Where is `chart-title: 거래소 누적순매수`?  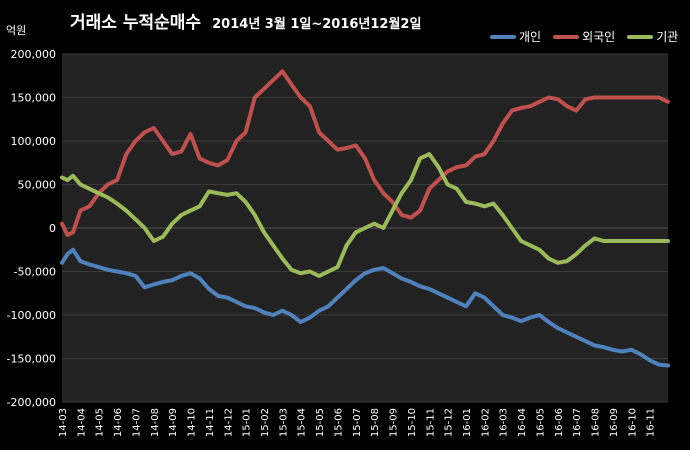
chart-title: 거래소 누적순매수 is located at coordinates (136, 23).